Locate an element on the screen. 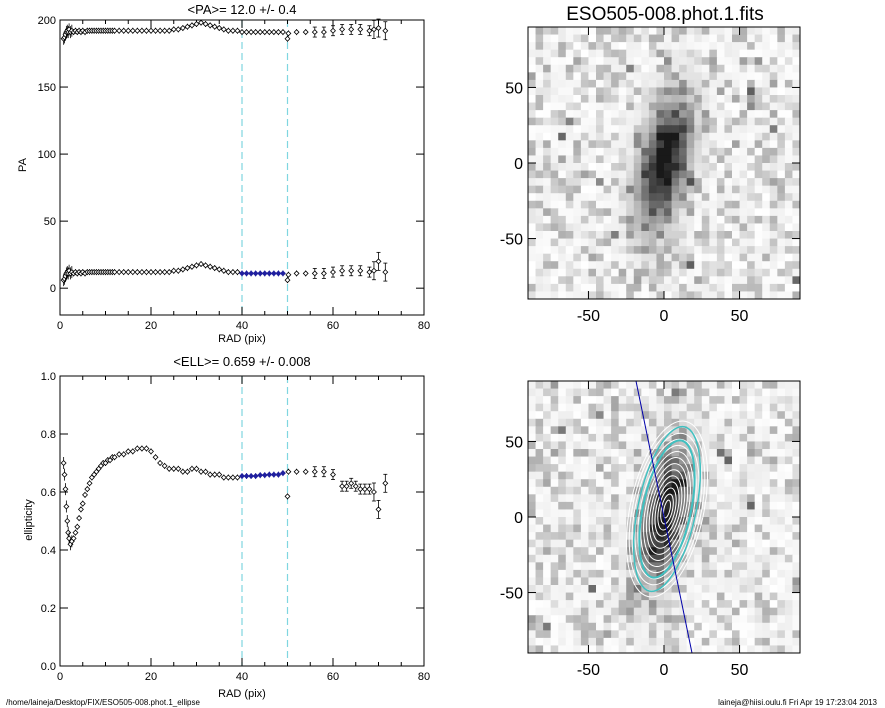 The image size is (885, 708). img2-contour is located at coordinates (667, 509).